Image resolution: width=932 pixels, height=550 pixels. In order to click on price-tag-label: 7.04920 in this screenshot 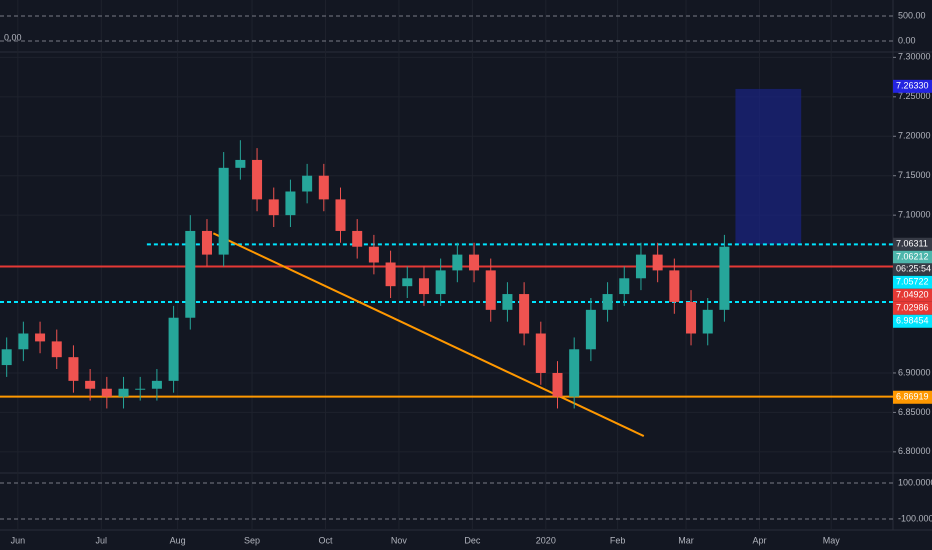, I will do `click(912, 295)`.